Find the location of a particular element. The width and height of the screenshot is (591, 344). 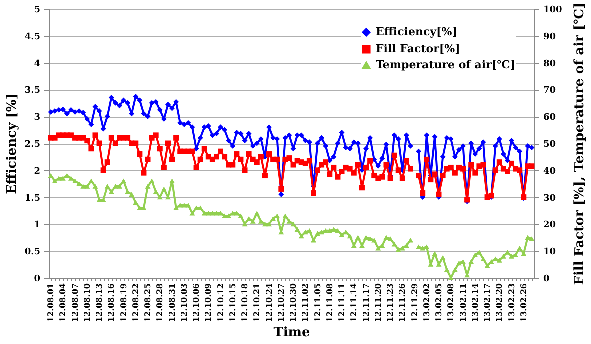

y-tick-label: 0.5 is located at coordinates (32, 253).